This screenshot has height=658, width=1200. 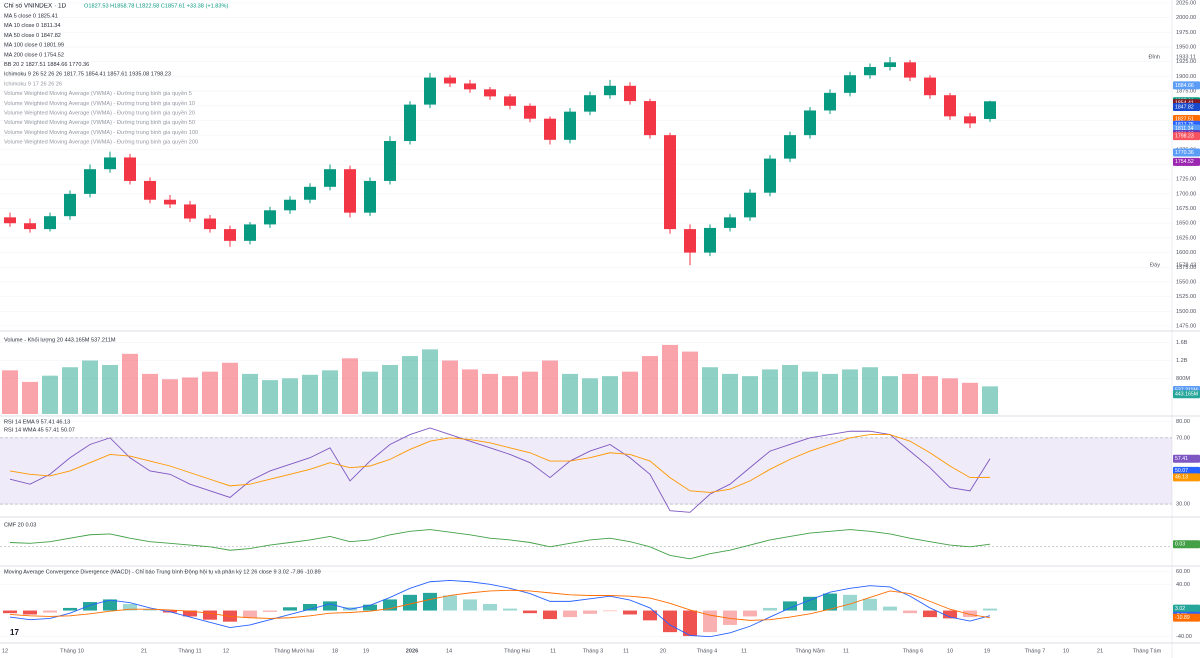 I want to click on value-box-label: 1847.82, so click(x=1184, y=107).